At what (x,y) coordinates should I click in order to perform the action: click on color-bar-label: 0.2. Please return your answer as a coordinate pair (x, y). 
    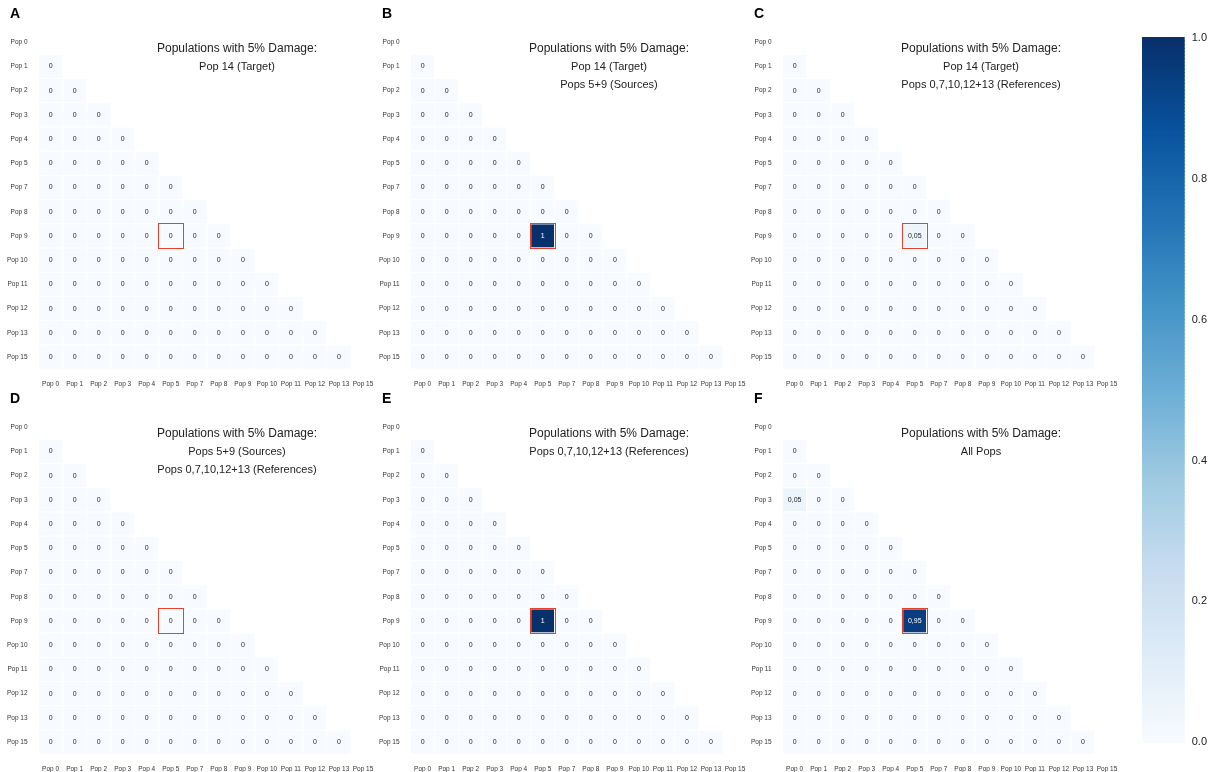
    Looking at the image, I should click on (1199, 600).